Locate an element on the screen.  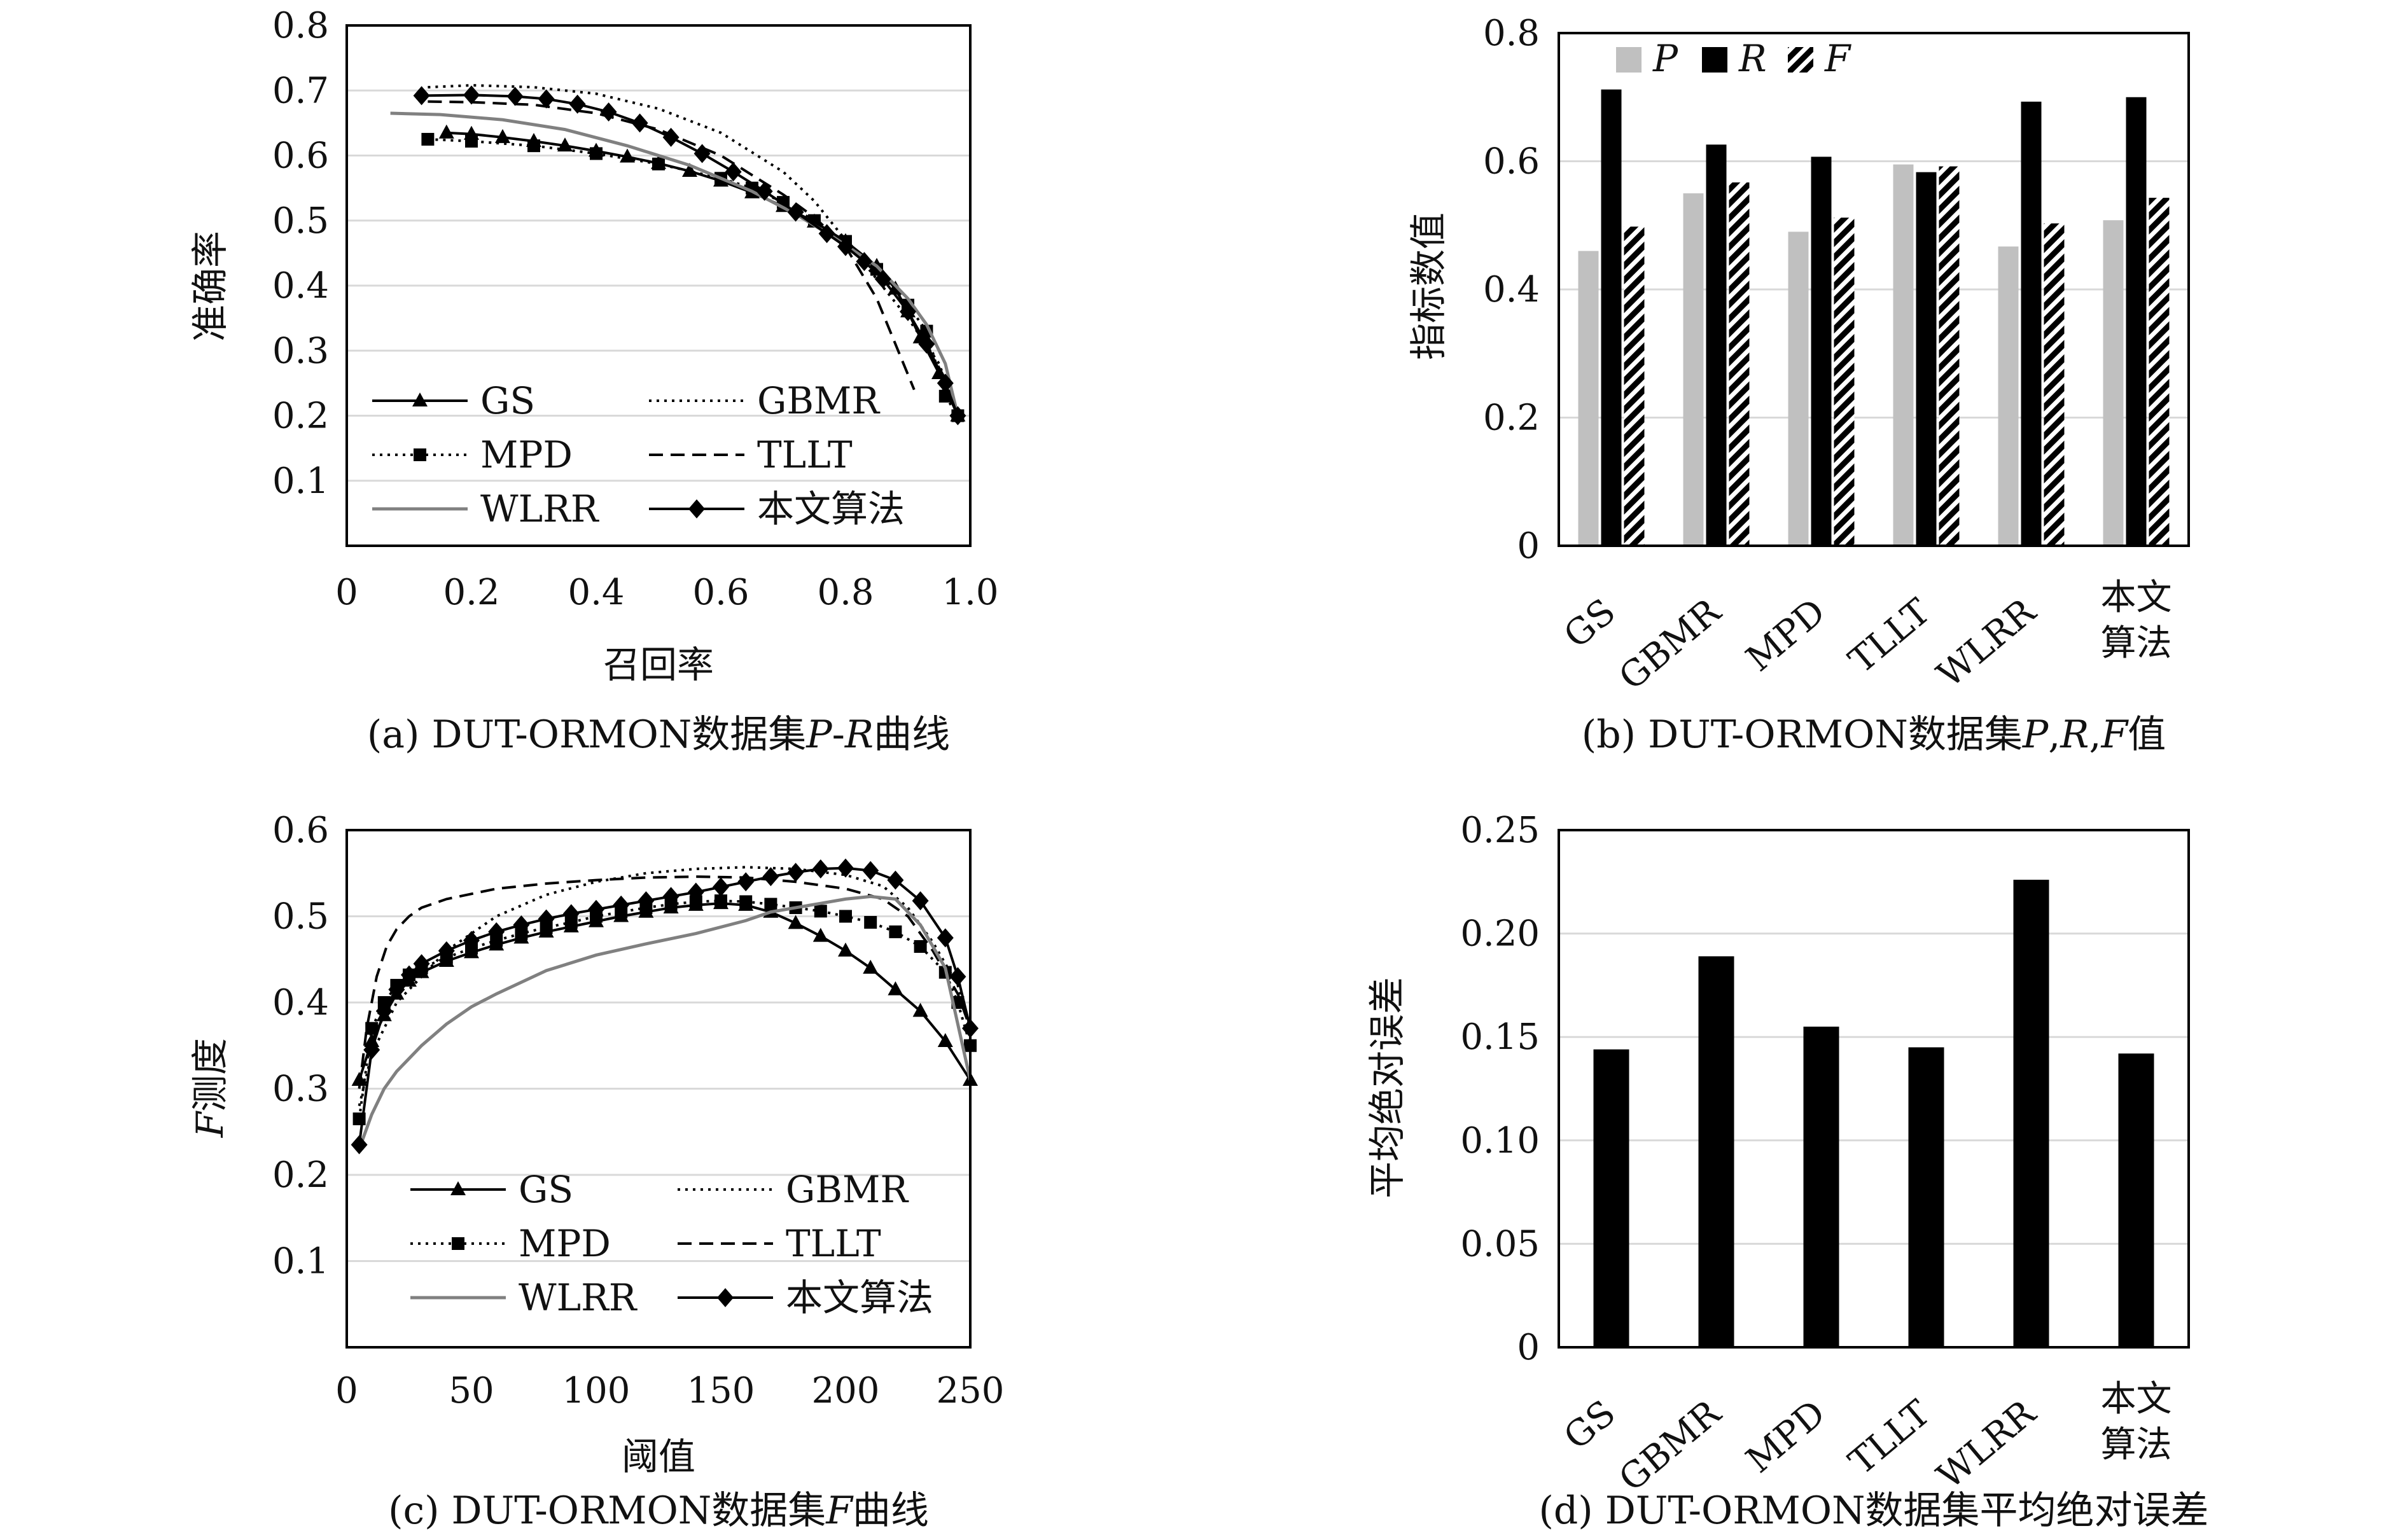
series-GS is located at coordinates (665, 991).